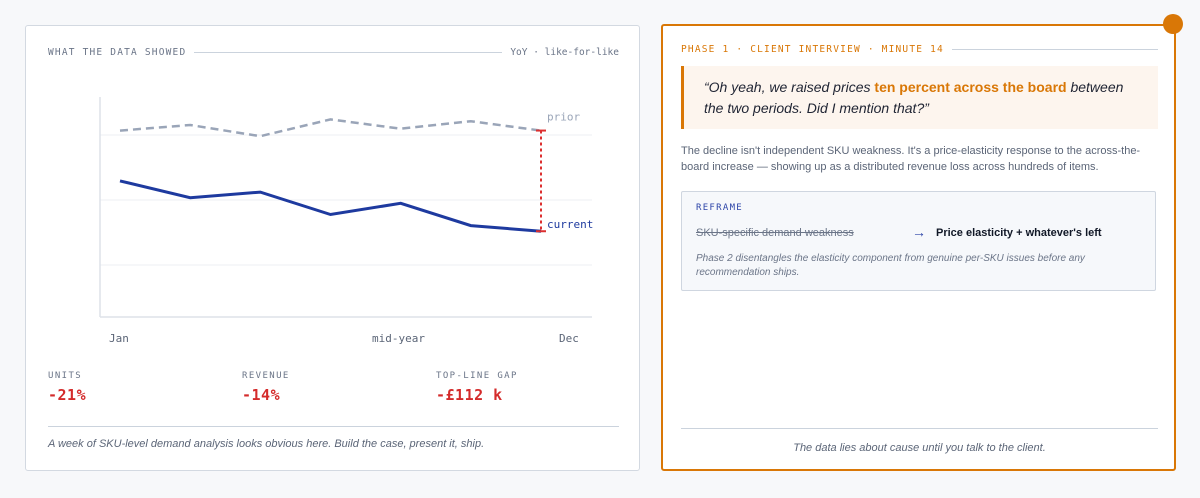 This screenshot has height=498, width=1200. Describe the element at coordinates (469, 395) in the screenshot. I see `stat-value: -£112 k` at that location.